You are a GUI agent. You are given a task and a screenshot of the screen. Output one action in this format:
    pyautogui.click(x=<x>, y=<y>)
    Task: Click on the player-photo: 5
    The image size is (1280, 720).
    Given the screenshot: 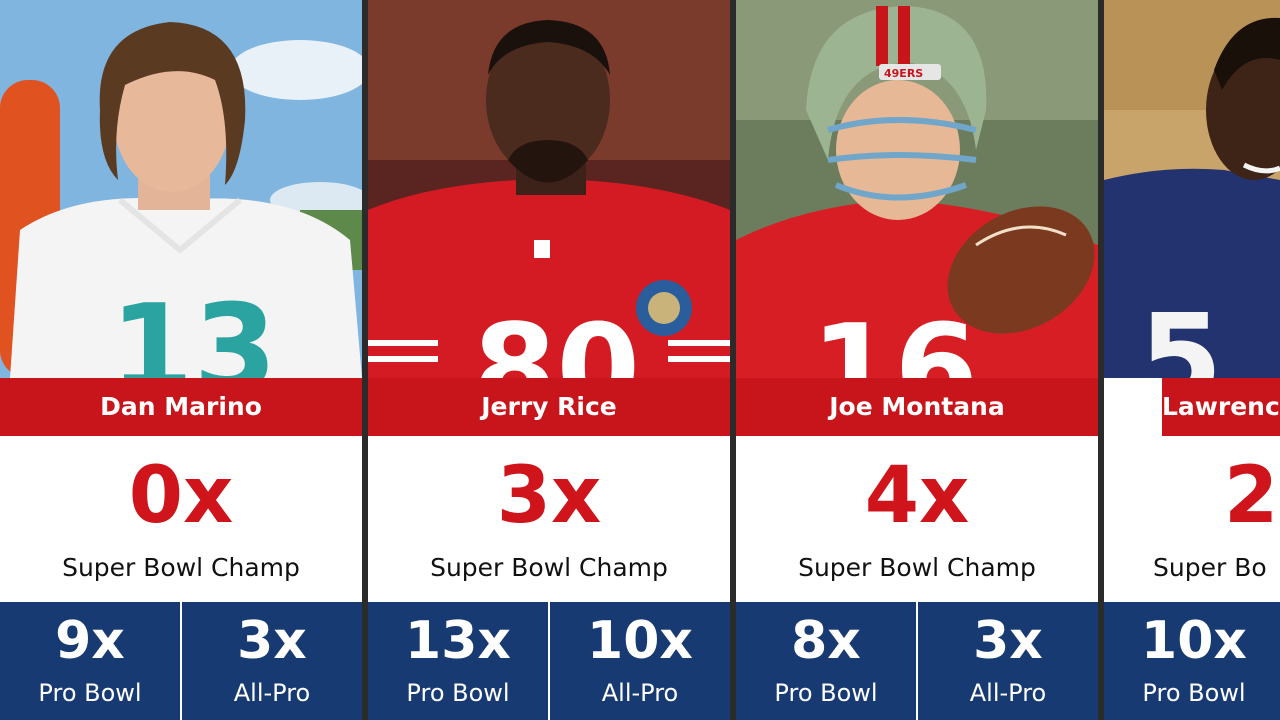 What is the action you would take?
    pyautogui.click(x=1192, y=189)
    